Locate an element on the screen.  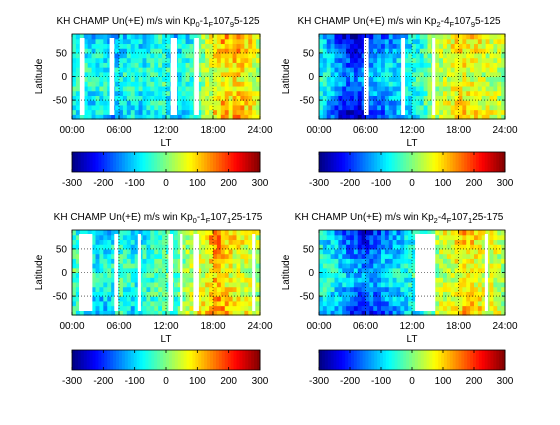
x-tick-label: 12:00 is located at coordinates (165, 326).